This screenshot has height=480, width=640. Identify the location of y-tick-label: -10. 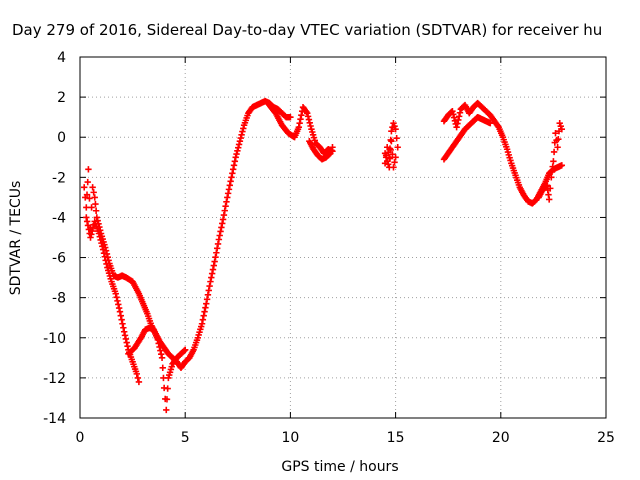
(54, 339).